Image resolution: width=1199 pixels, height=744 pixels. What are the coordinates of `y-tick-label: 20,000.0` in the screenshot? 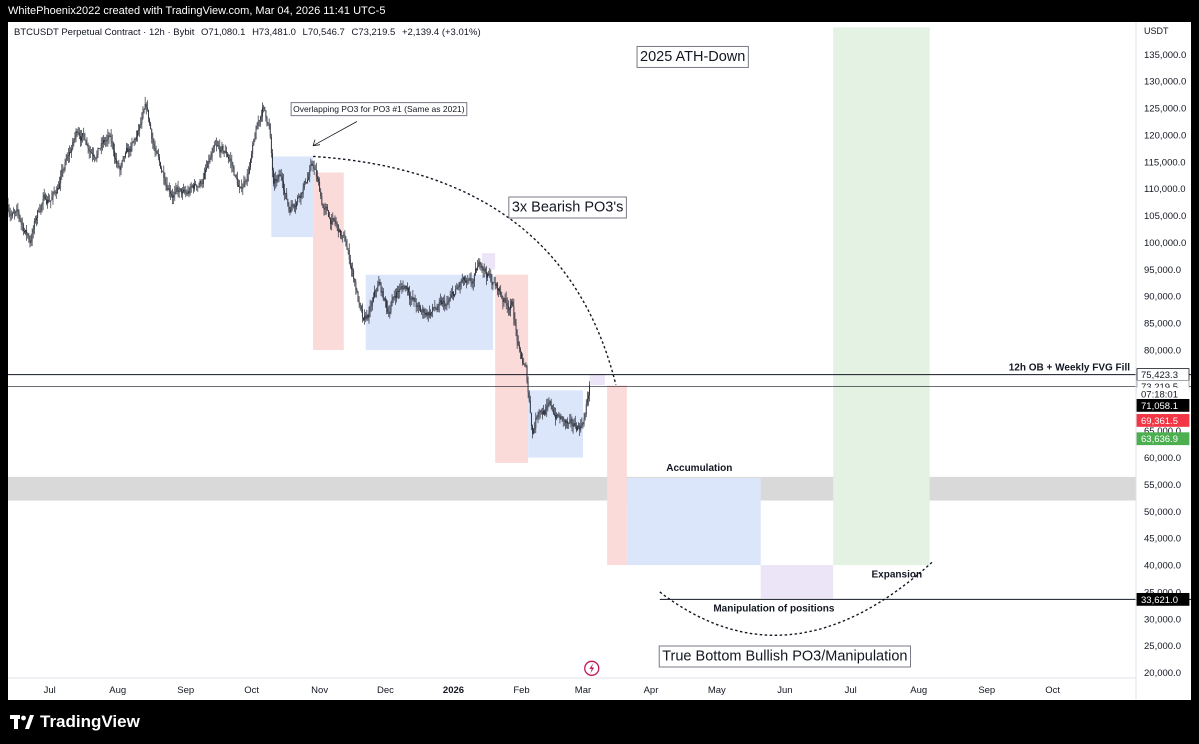 It's located at (1162, 673).